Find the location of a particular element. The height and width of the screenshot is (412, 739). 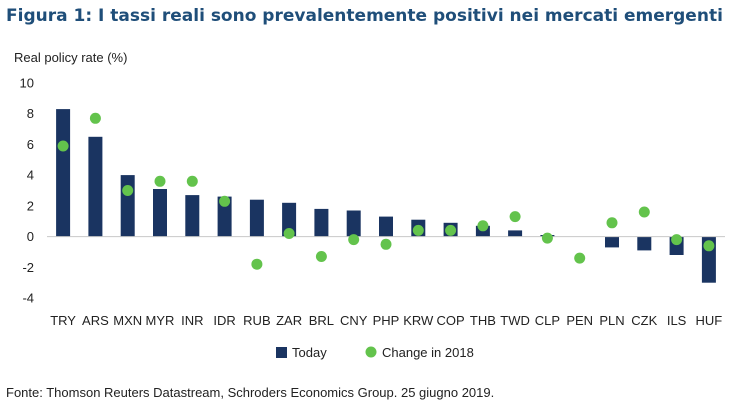

y-axis: -4 -2 0 2 4 6 8 10 is located at coordinates (27, 191).